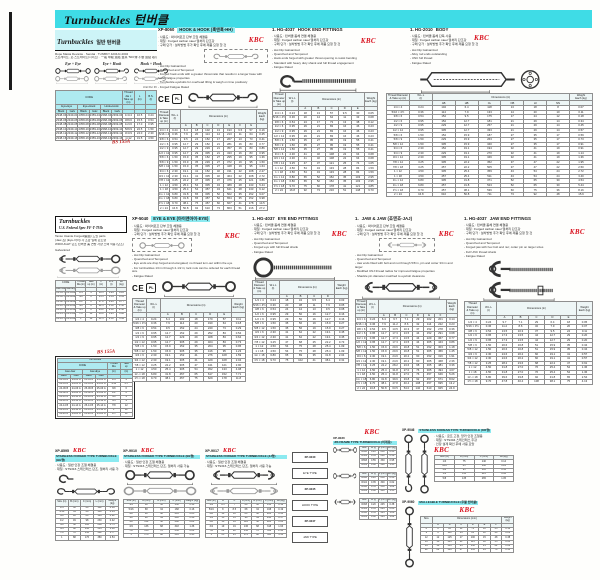 Image resolution: width=600 pixels, height=580 pixels. I want to click on eye-eye-turnbuckle-icon, so click(73, 71).